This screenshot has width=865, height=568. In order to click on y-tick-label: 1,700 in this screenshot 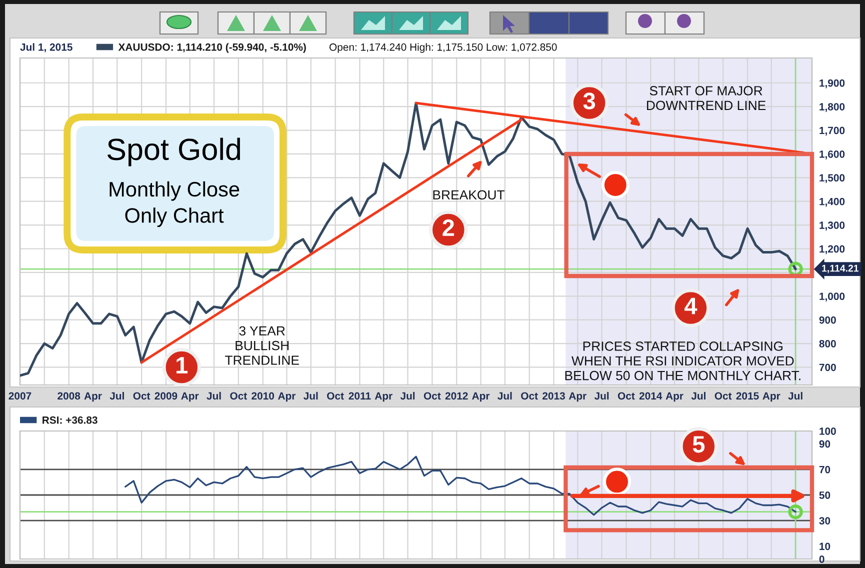, I will do `click(832, 131)`.